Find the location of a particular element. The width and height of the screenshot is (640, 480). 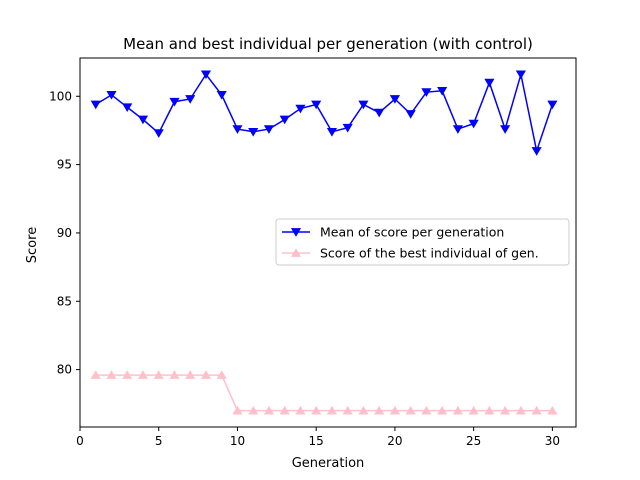

x-tick-label: 0 is located at coordinates (80, 441).